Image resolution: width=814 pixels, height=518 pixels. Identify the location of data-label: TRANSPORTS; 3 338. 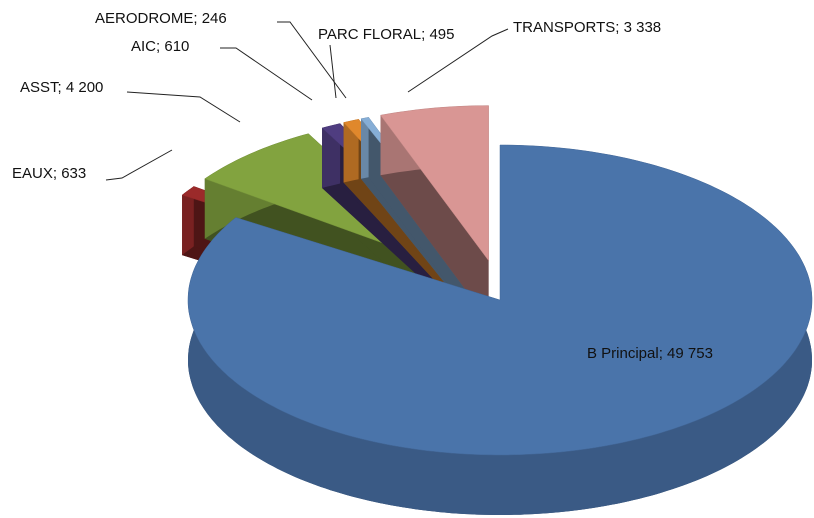
(587, 27).